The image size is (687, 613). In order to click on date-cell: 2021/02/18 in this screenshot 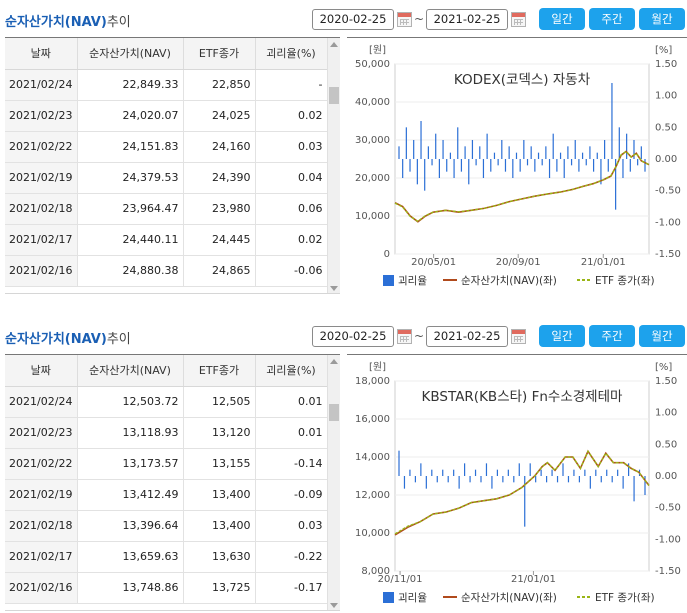, I will do `click(41, 526)`.